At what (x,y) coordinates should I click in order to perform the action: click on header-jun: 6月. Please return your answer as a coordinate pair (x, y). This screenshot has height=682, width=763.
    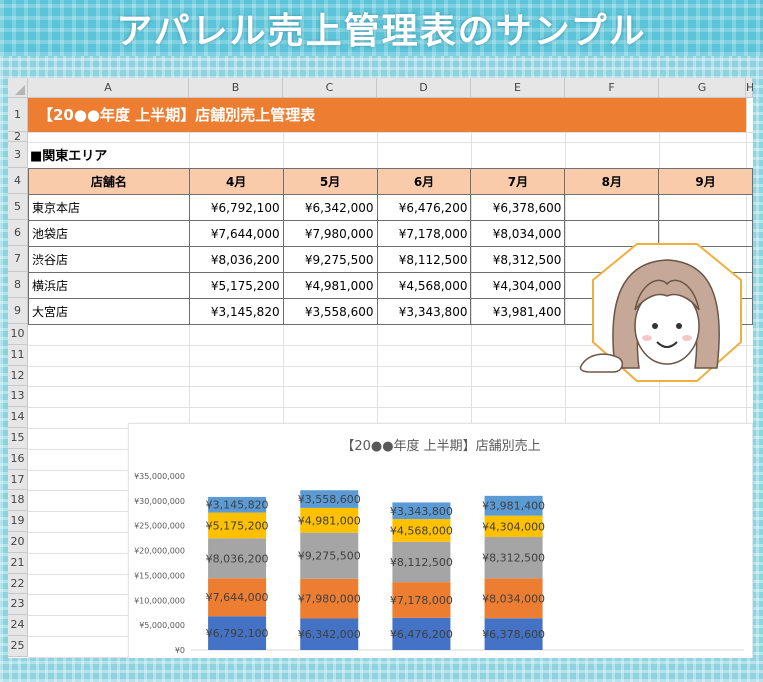
    Looking at the image, I should click on (424, 181).